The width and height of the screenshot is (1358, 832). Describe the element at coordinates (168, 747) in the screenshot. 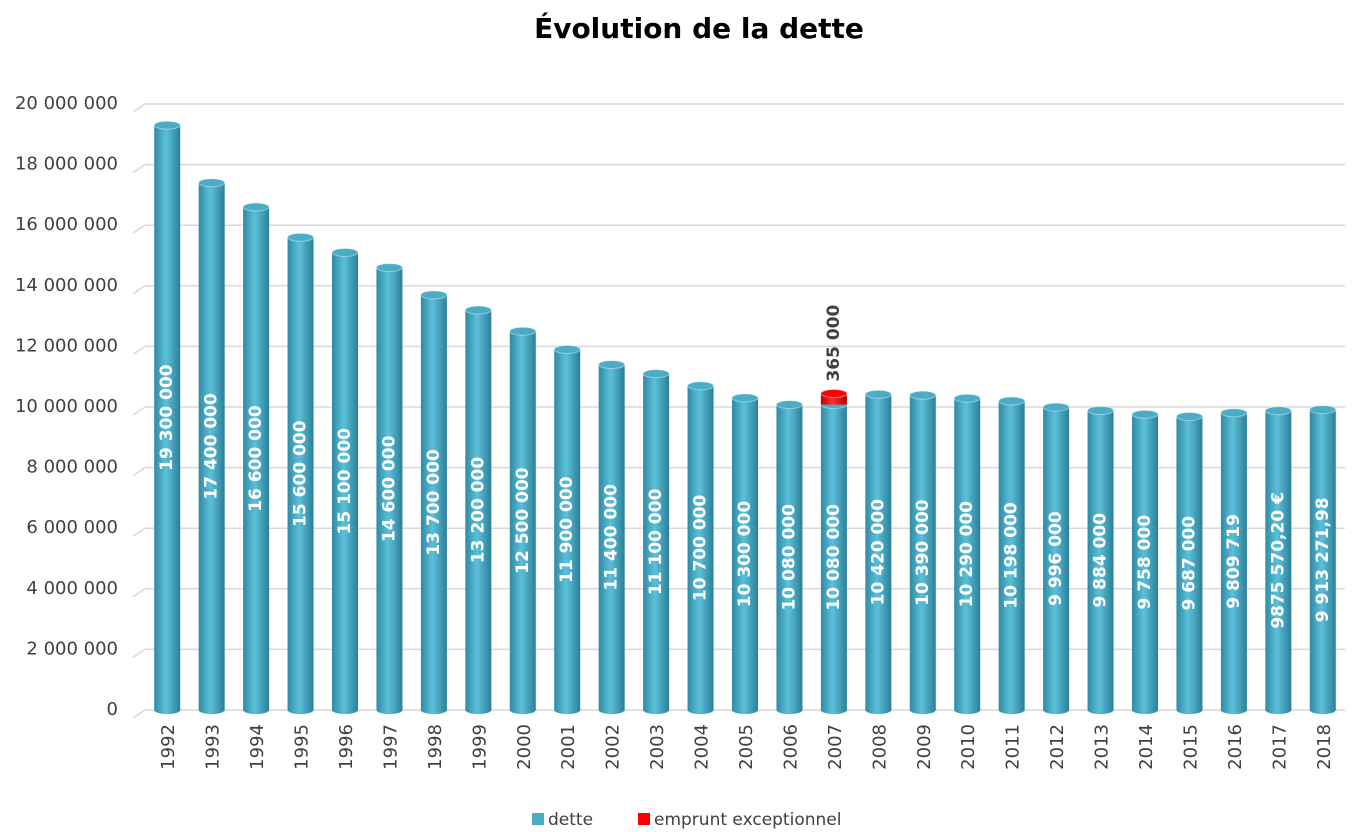

I see `x-tick-label: 1992` at that location.